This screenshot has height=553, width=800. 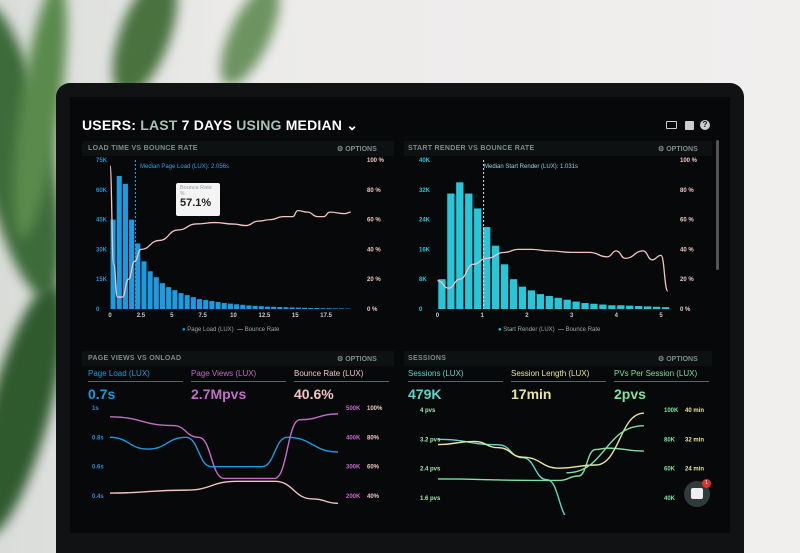 What do you see at coordinates (423, 280) in the screenshot?
I see `y-tick-label: 8K` at bounding box center [423, 280].